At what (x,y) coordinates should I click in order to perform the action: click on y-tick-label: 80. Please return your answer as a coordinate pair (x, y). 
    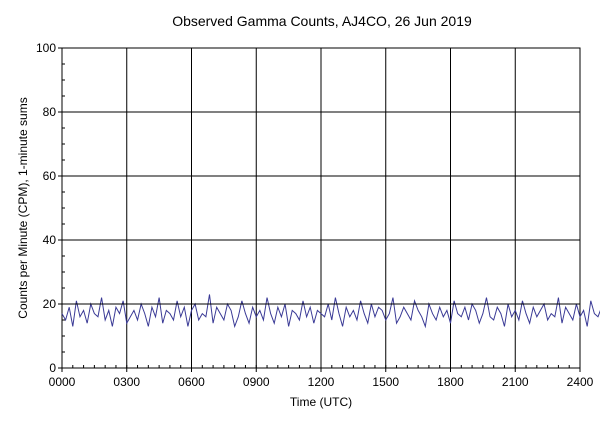
    Looking at the image, I should click on (50, 112).